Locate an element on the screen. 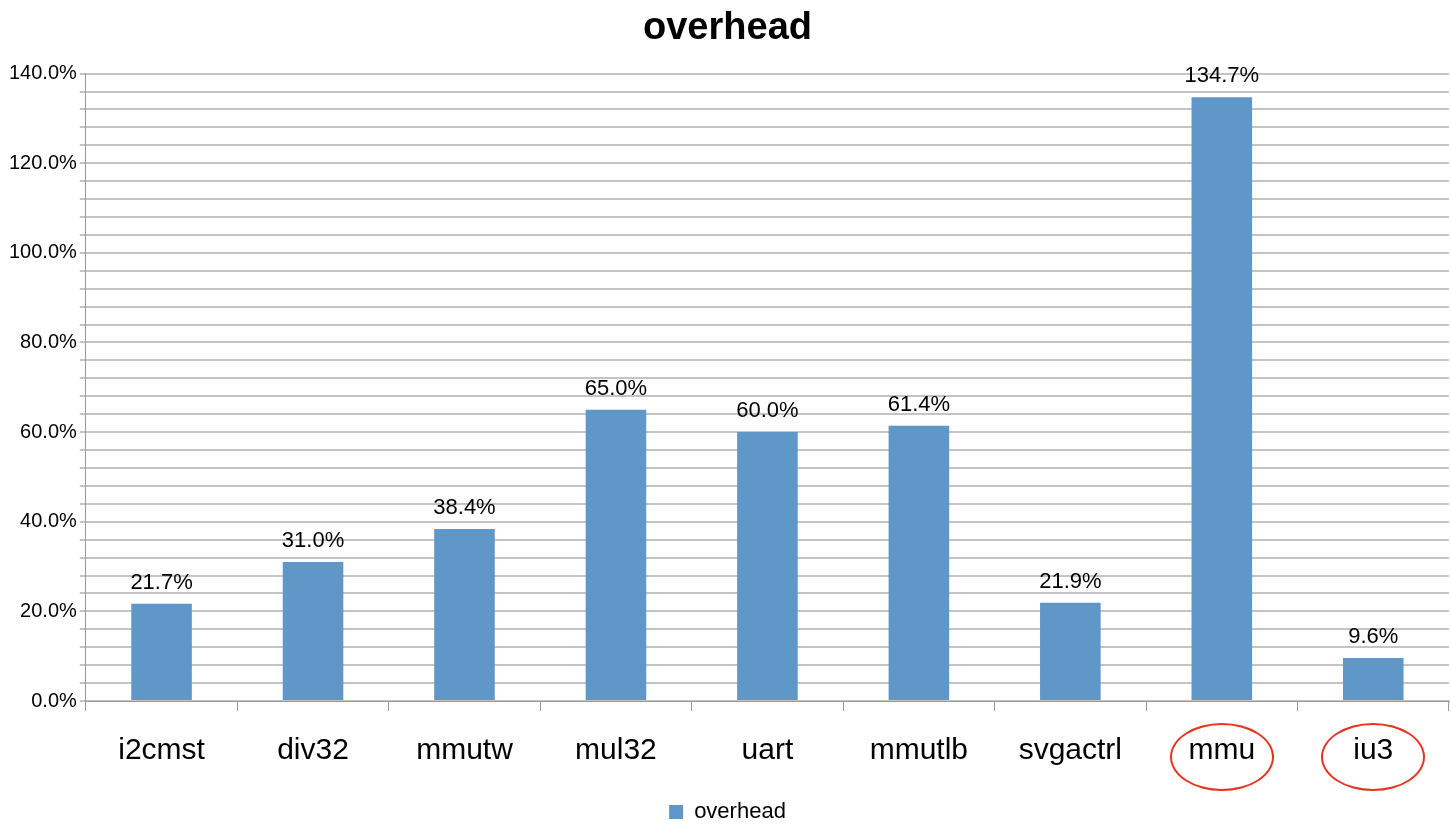 The image size is (1451, 833). data-label: 60.0% is located at coordinates (767, 410).